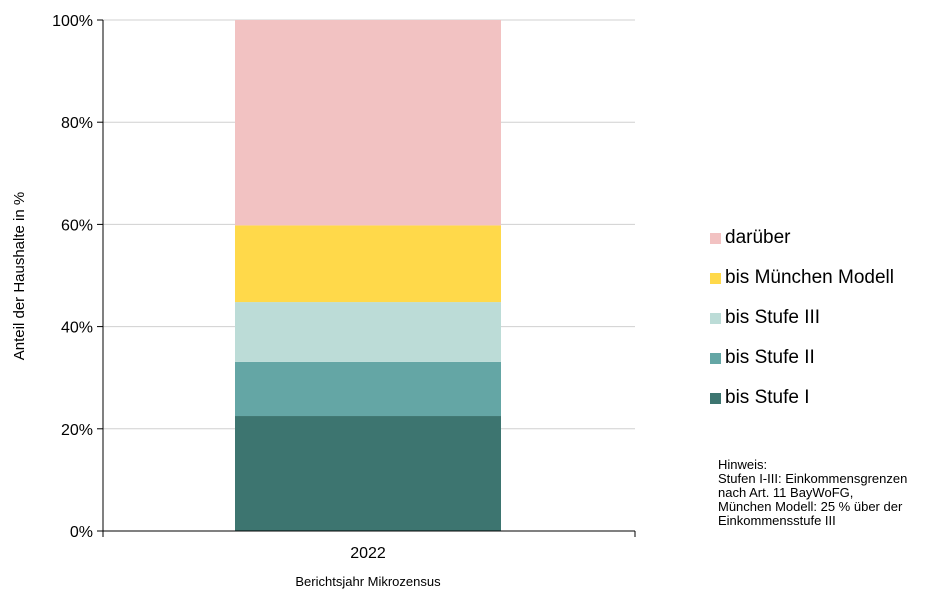 The image size is (949, 590). What do you see at coordinates (368, 553) in the screenshot?
I see `x-category-label: 2022` at bounding box center [368, 553].